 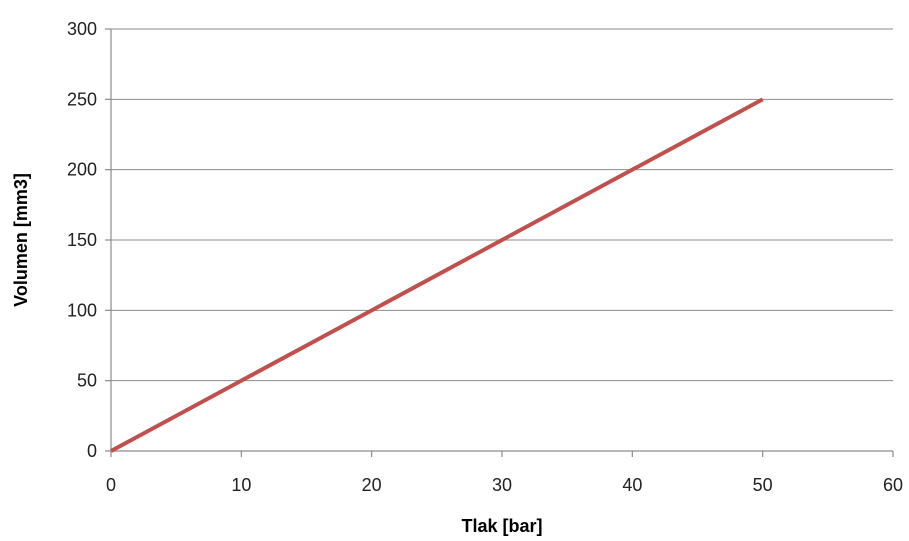 What do you see at coordinates (82, 310) in the screenshot?
I see `y-tick-label-100: 100` at bounding box center [82, 310].